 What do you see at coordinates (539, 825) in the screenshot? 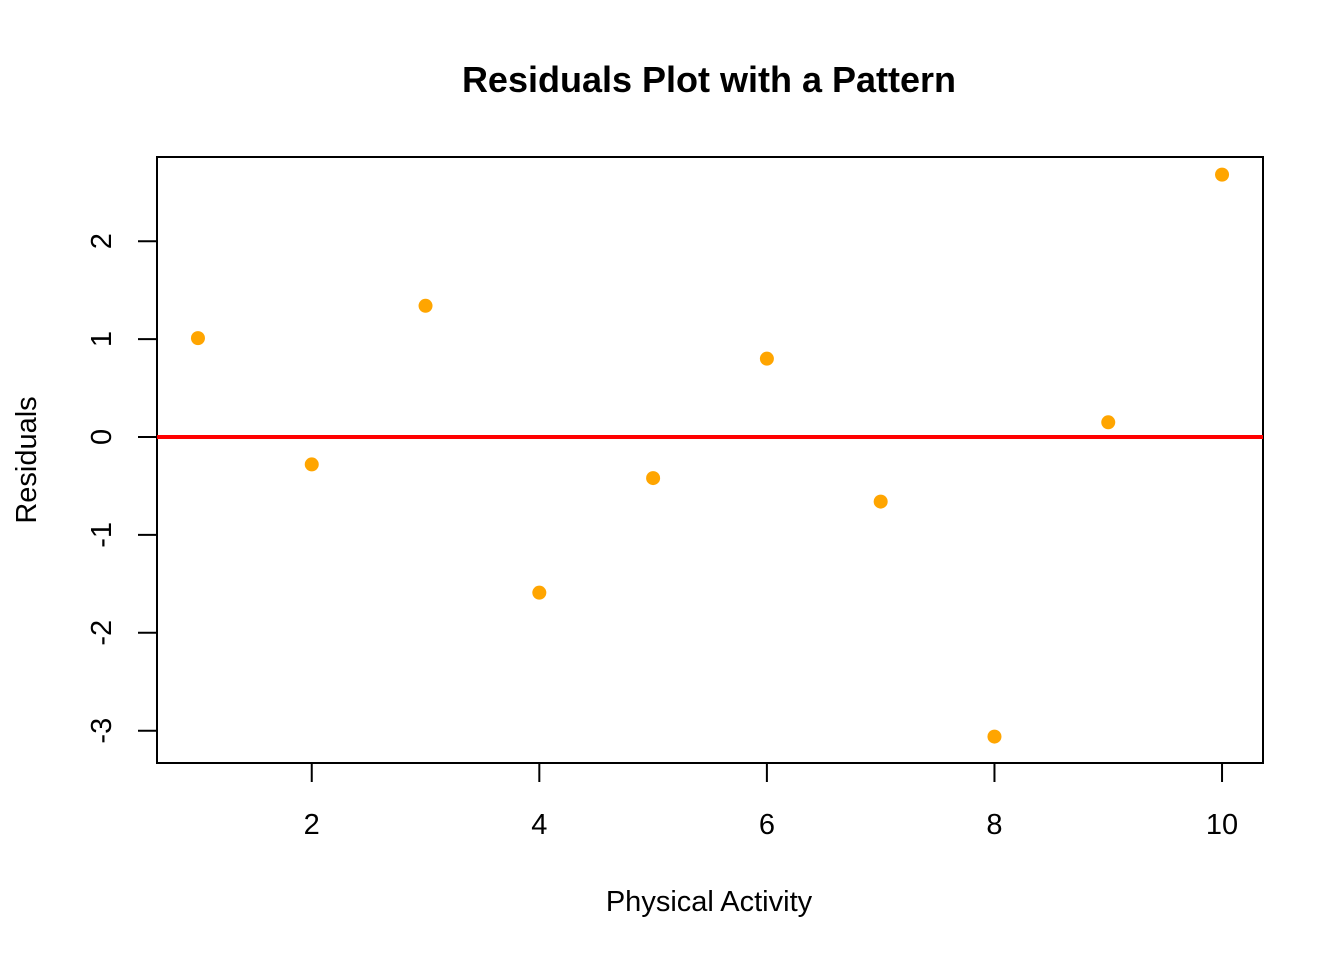
I see `x-tick-label: 4` at bounding box center [539, 825].